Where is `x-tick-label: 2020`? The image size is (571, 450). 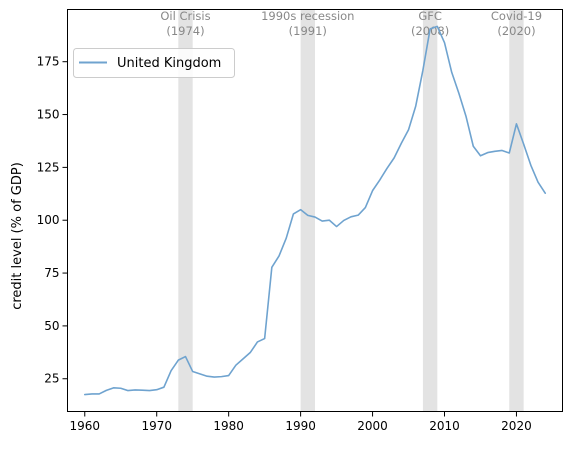 x-tick-label: 2020 is located at coordinates (516, 426).